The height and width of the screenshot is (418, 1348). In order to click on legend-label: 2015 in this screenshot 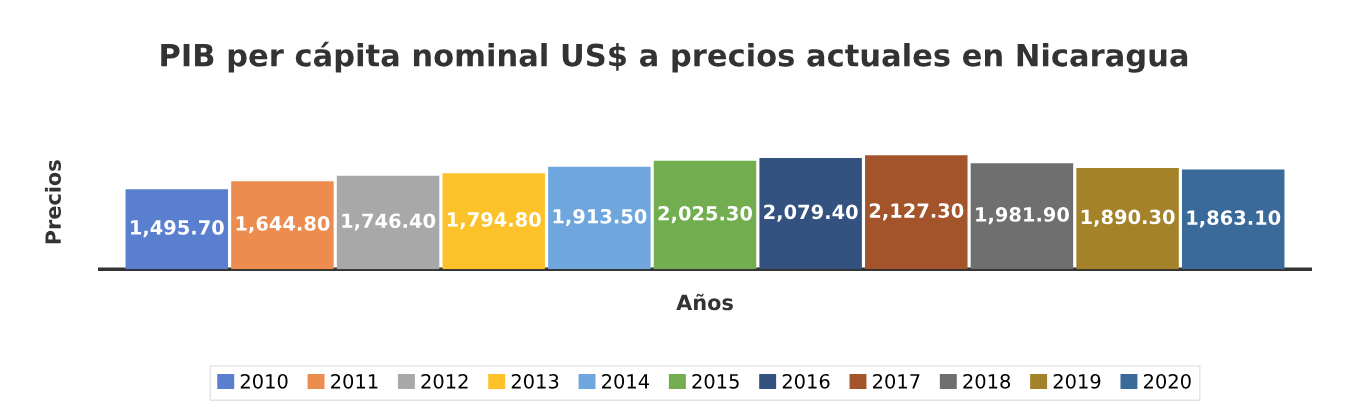, I will do `click(715, 381)`.